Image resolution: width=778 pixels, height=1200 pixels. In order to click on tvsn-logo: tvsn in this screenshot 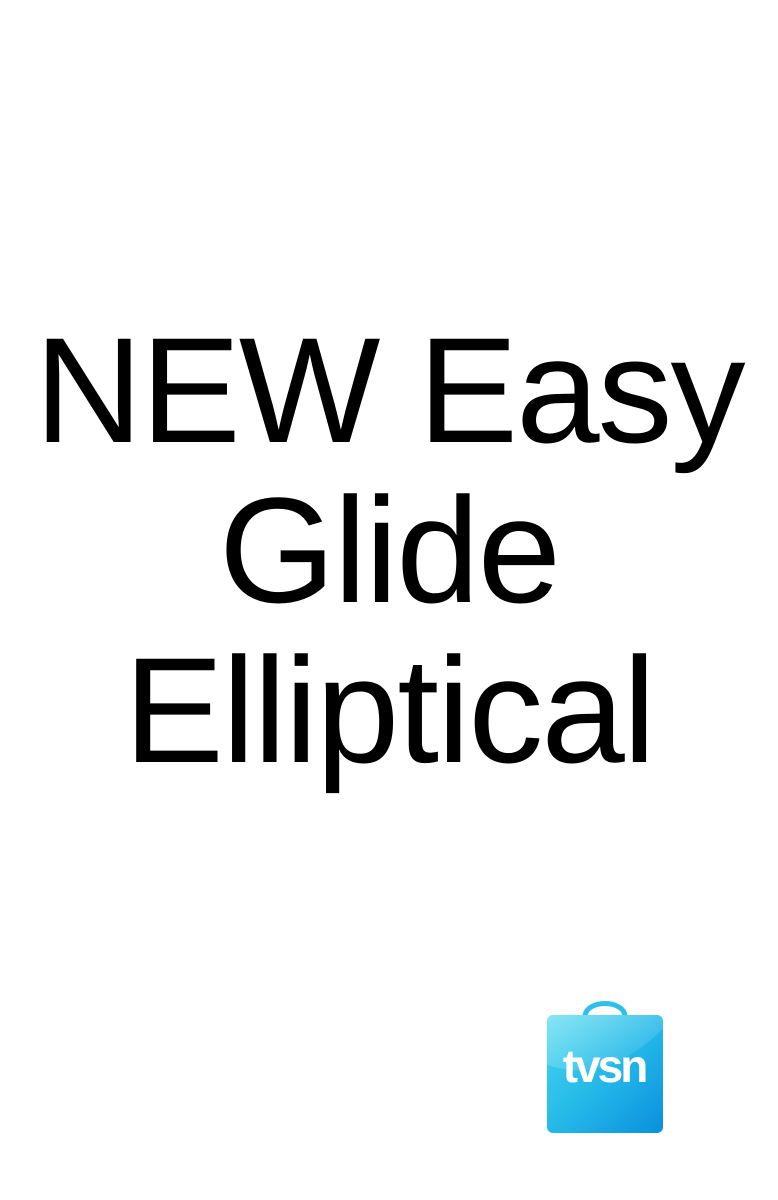, I will do `click(605, 1065)`.